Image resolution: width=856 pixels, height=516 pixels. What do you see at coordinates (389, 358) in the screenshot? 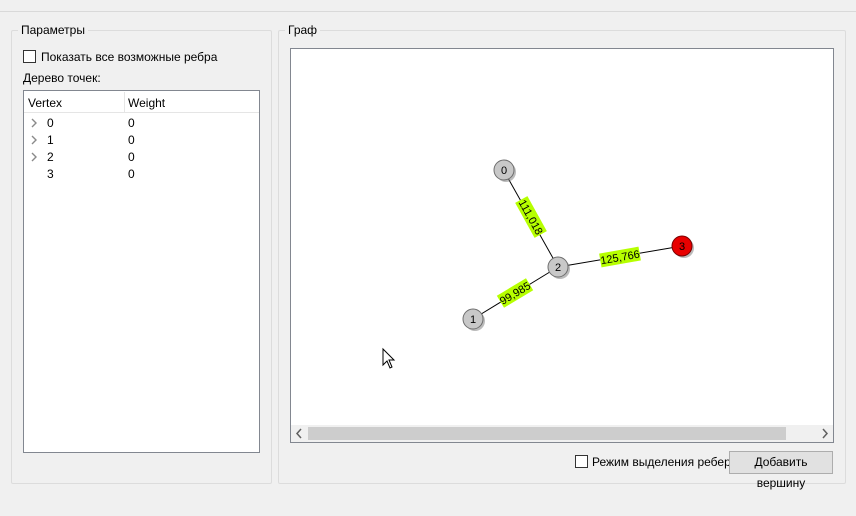
I see `mouse-cursor-icon` at bounding box center [389, 358].